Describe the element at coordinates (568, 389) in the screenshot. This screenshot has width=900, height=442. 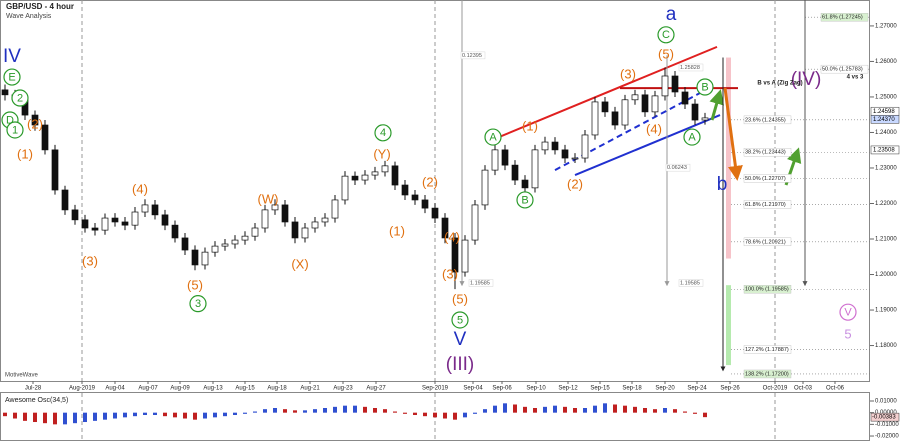
I see `x-tick-label: Sep-12` at that location.